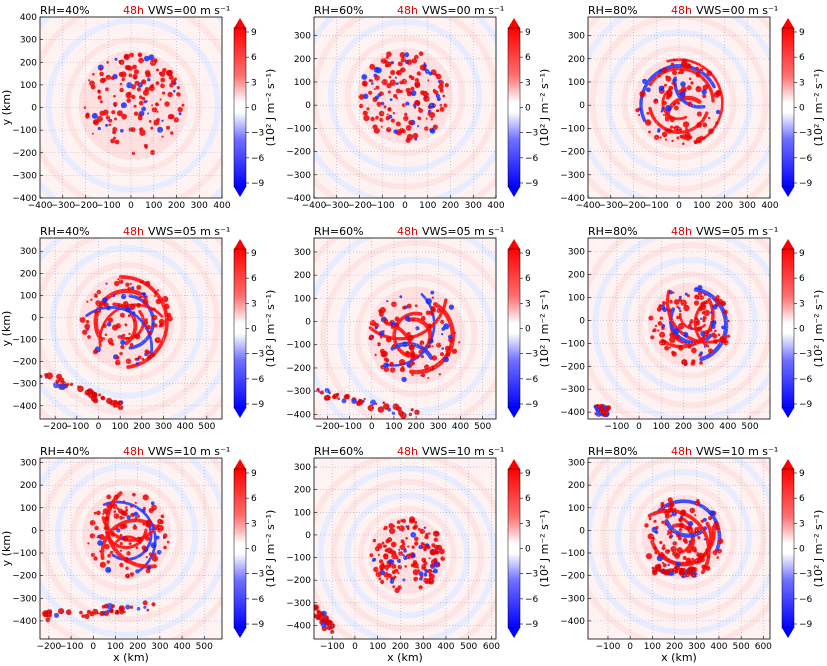  What do you see at coordinates (576, 299) in the screenshot?
I see `y-tick-label: 100` at bounding box center [576, 299].